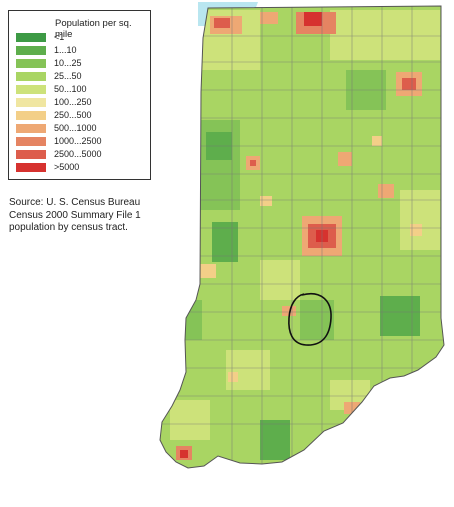  Describe the element at coordinates (78, 154) in the screenshot. I see `legend-label: 2500...5000` at that location.